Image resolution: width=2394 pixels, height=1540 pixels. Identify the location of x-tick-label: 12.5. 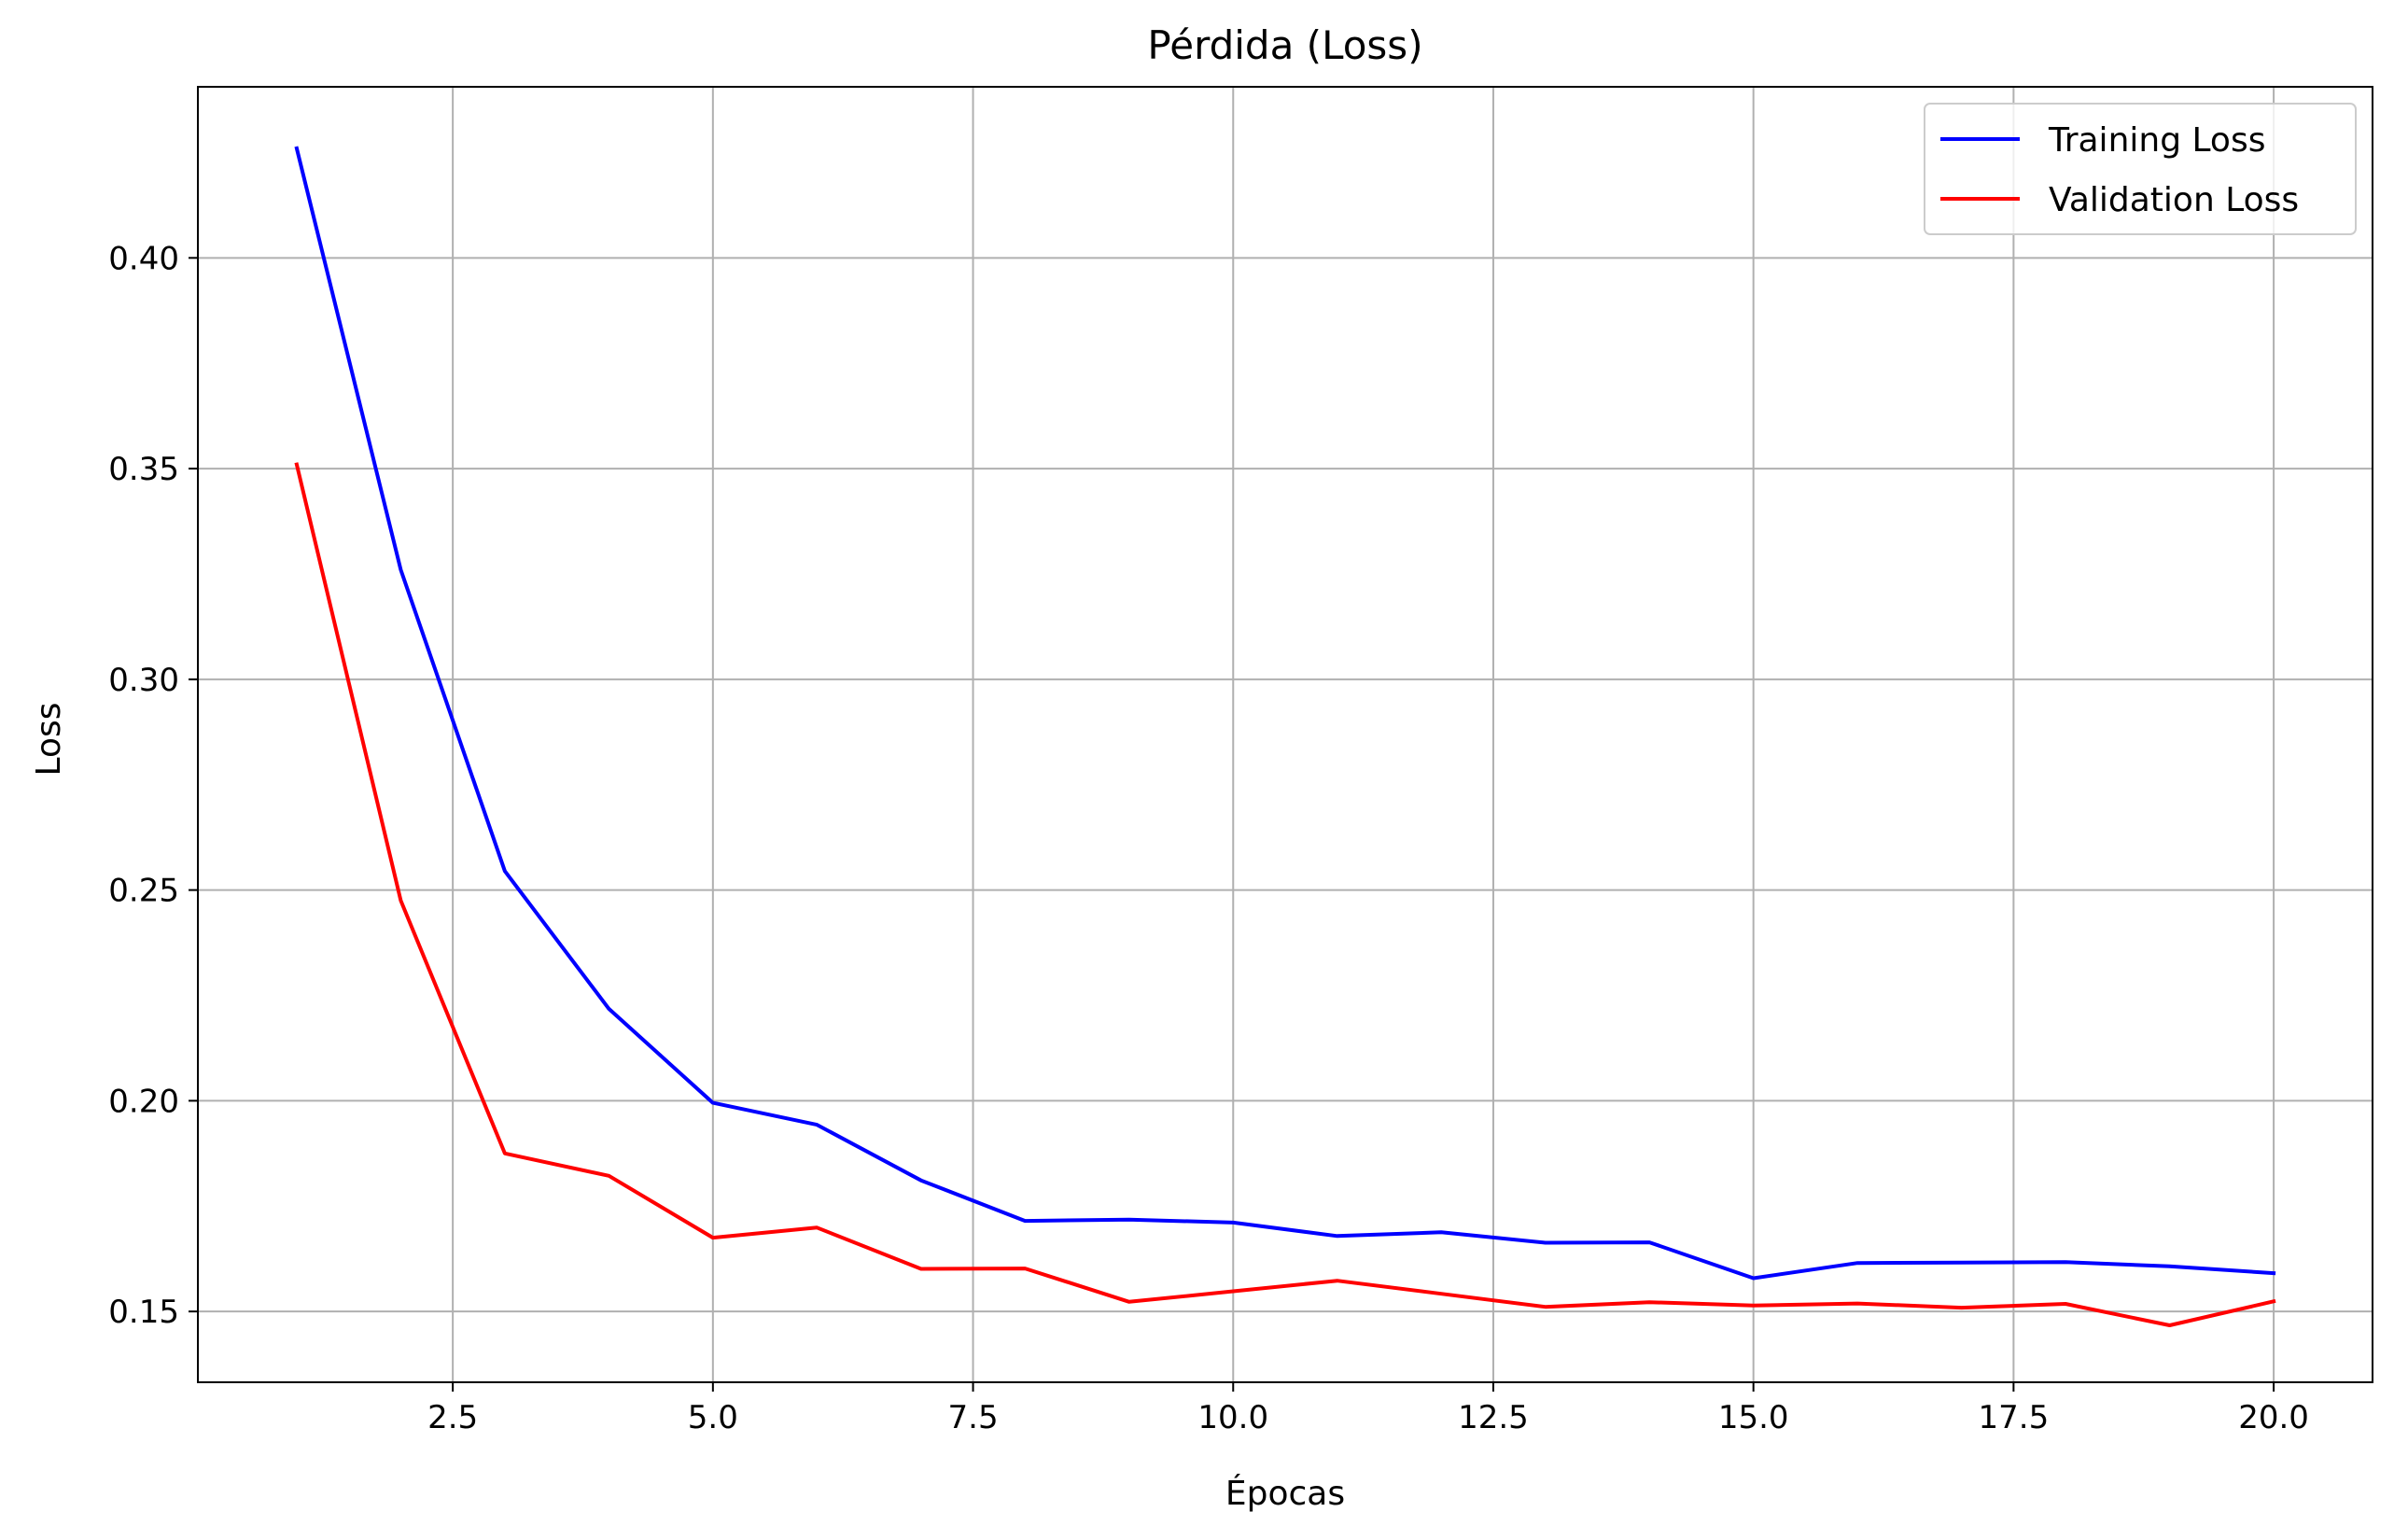
(1493, 1417).